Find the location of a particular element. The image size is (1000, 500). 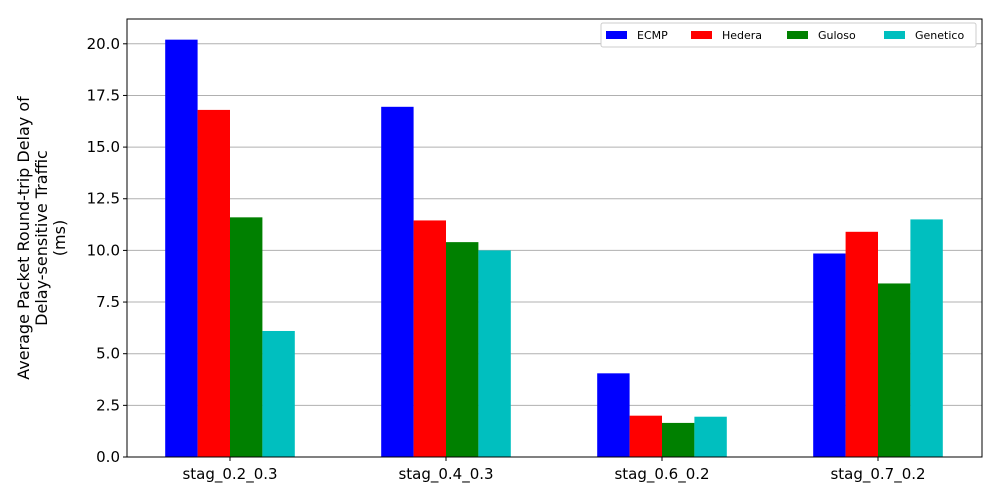

legend-swatch-ecmp is located at coordinates (616, 35).